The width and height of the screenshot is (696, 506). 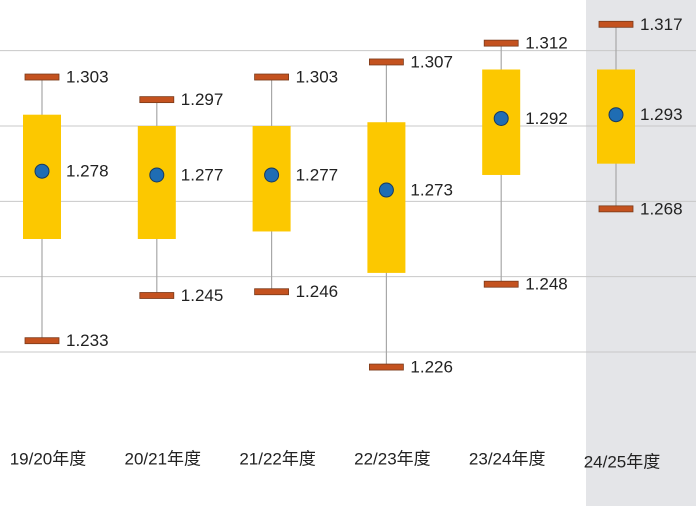 I want to click on value-label: 1.278, so click(x=87, y=171).